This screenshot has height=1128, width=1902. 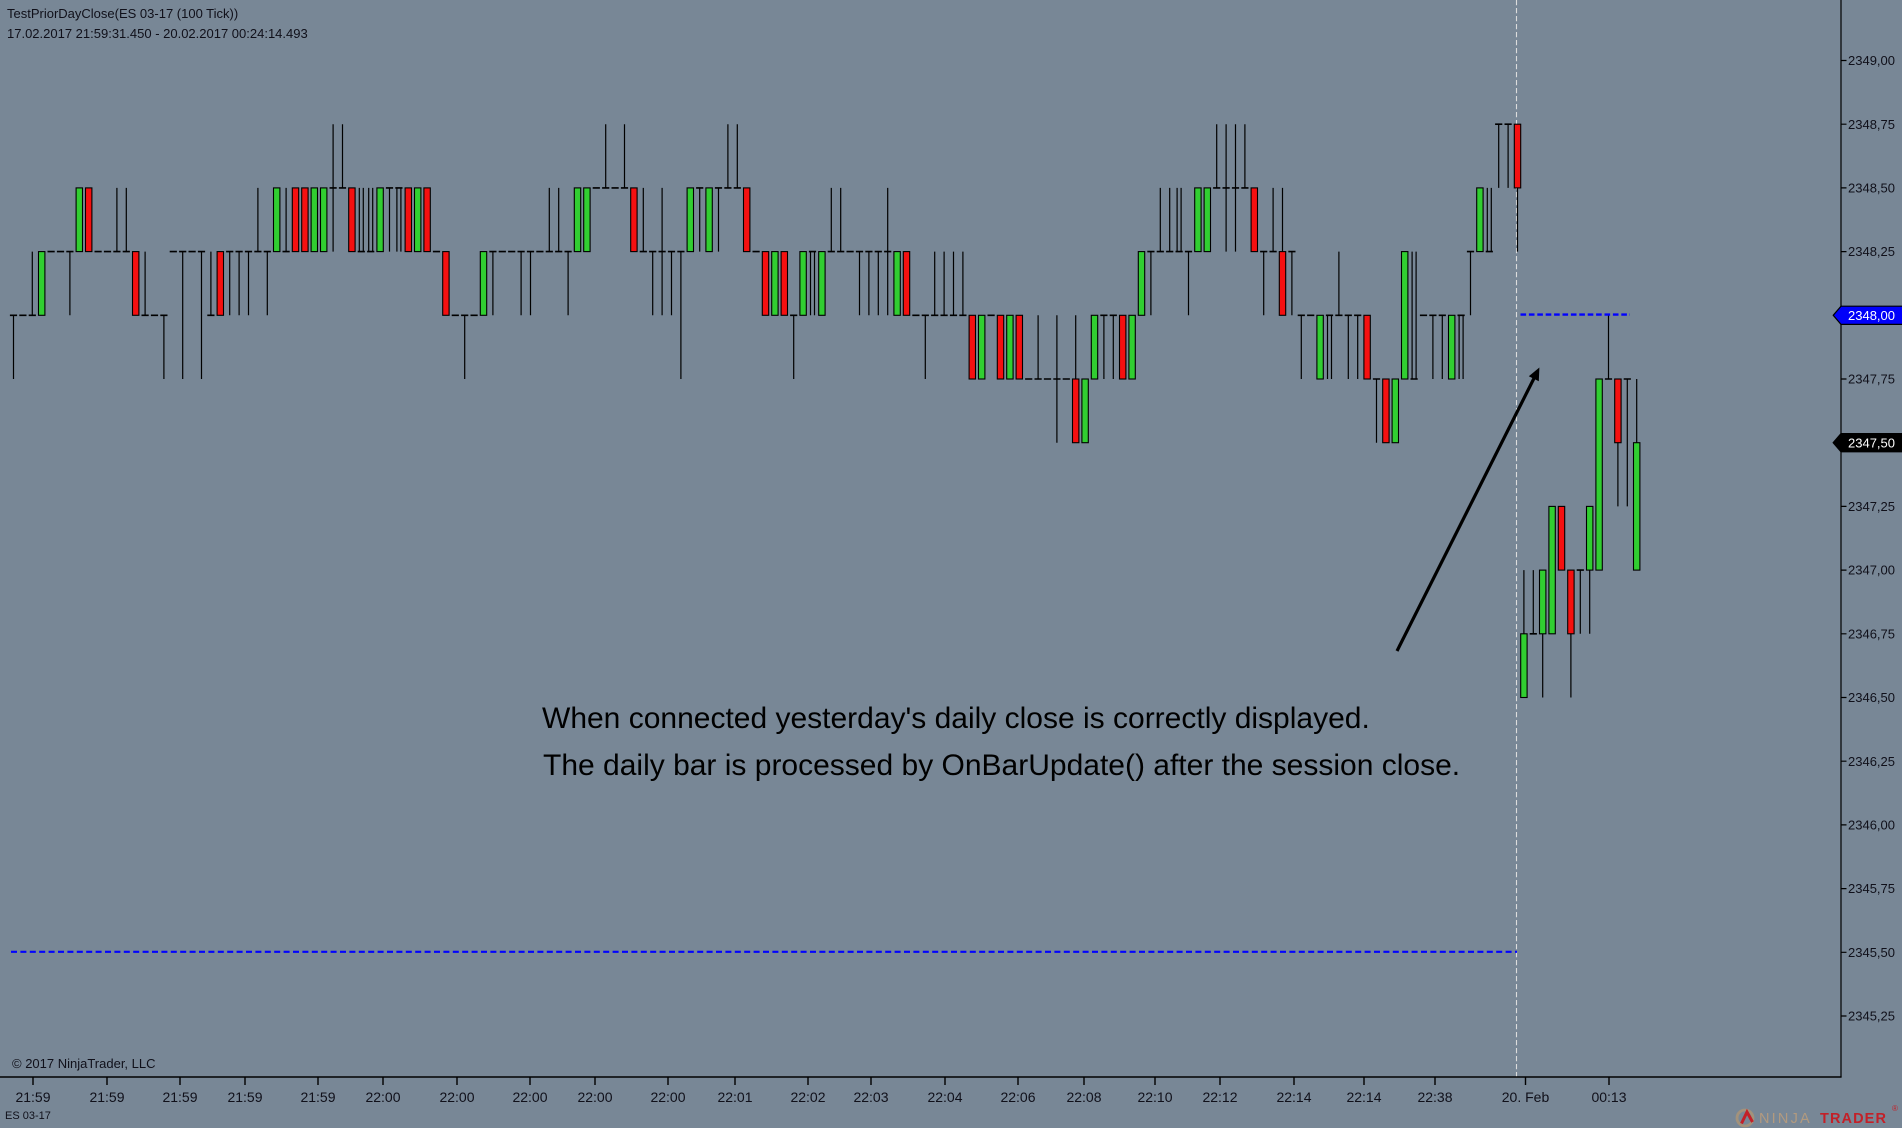 What do you see at coordinates (944, 1097) in the screenshot?
I see `svg-text: 22:04` at bounding box center [944, 1097].